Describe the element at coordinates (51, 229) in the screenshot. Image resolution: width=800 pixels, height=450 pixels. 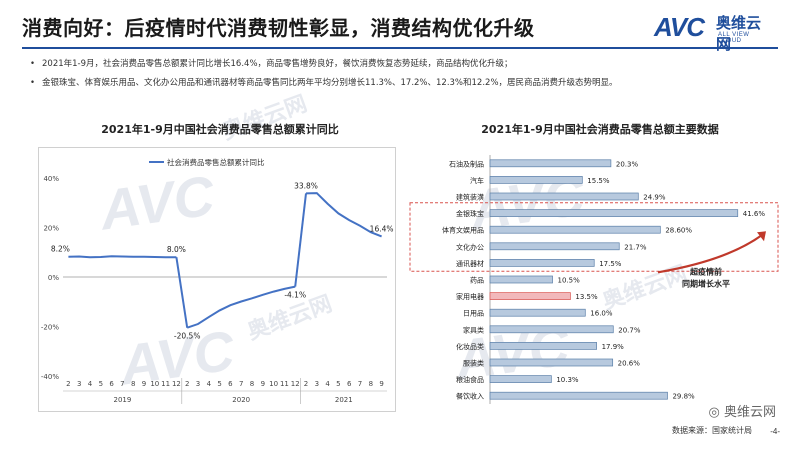
I see `y-tick-label: 20%` at that location.